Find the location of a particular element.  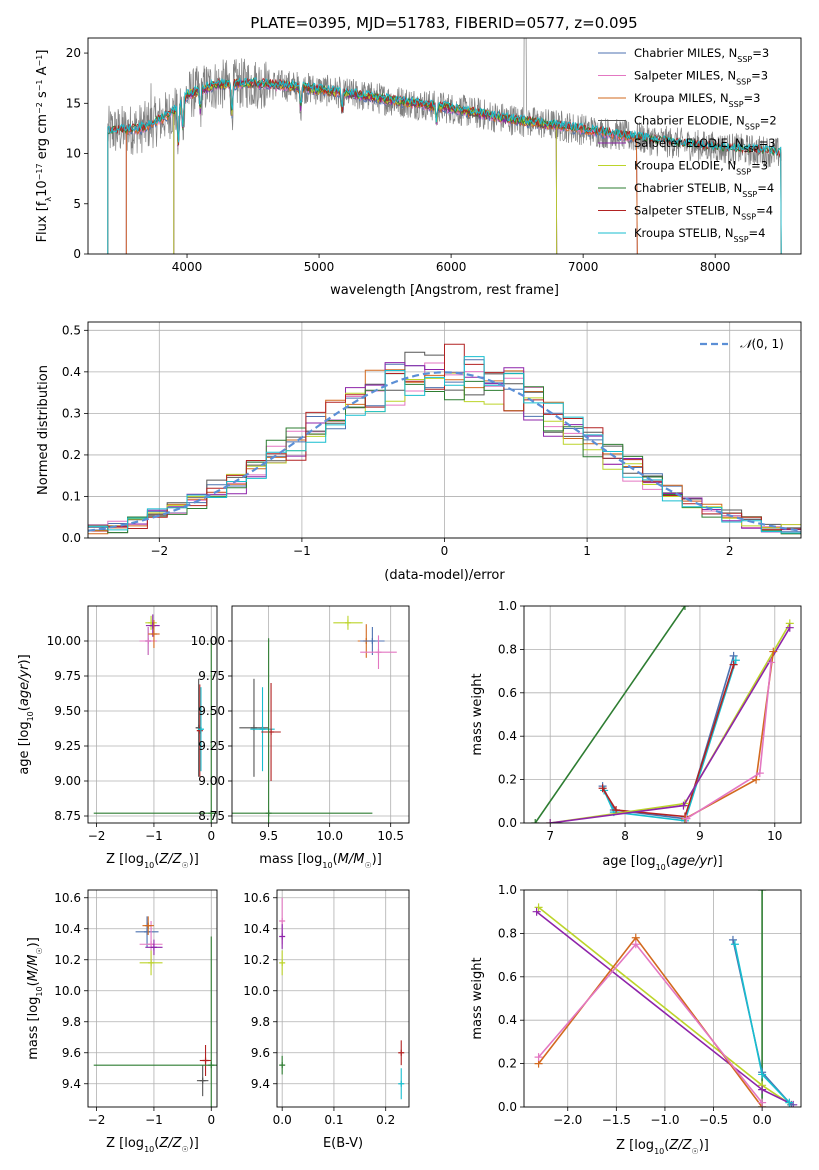

y-tick-label: 0.4 is located at coordinates (507, 1020).